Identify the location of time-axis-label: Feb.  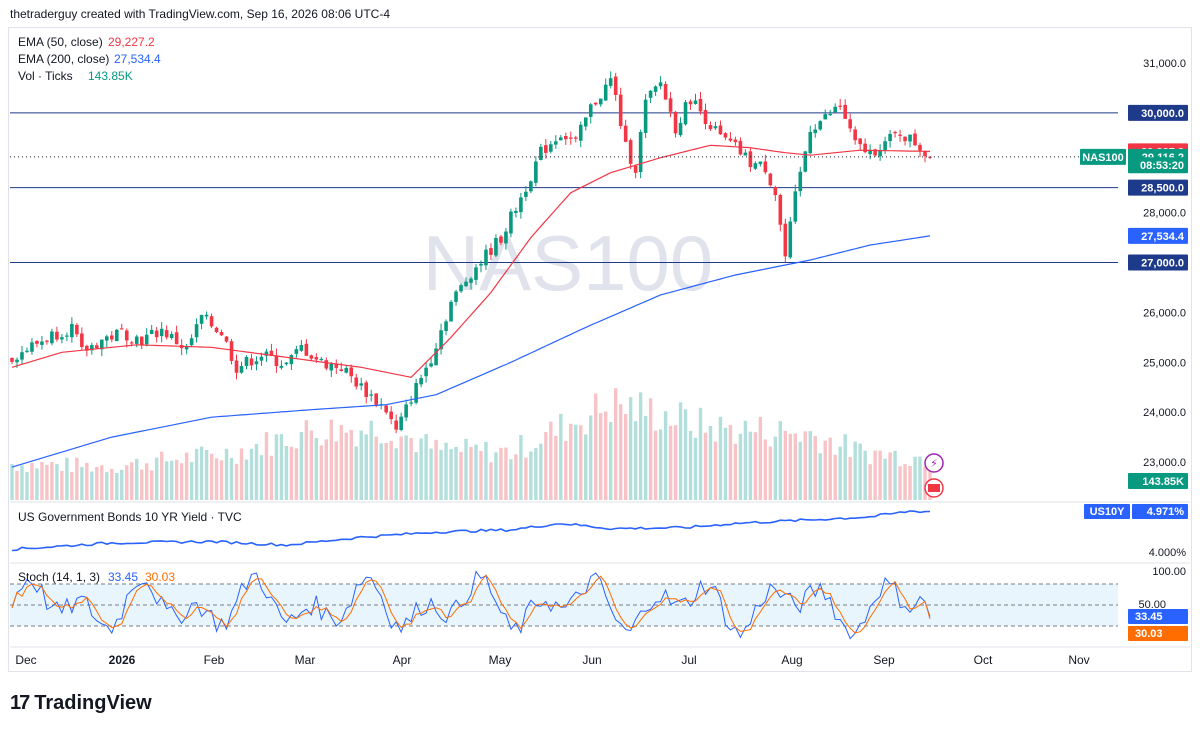
(214, 660).